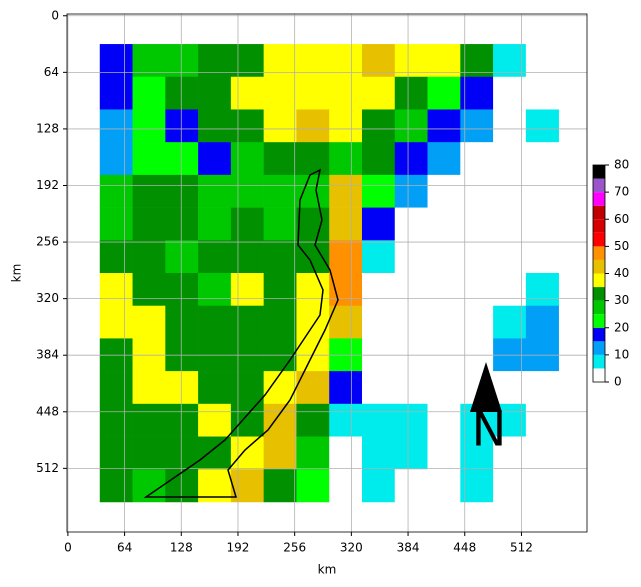 The image size is (641, 587). What do you see at coordinates (621, 354) in the screenshot?
I see `colorbar-tick-label: 10` at bounding box center [621, 354].